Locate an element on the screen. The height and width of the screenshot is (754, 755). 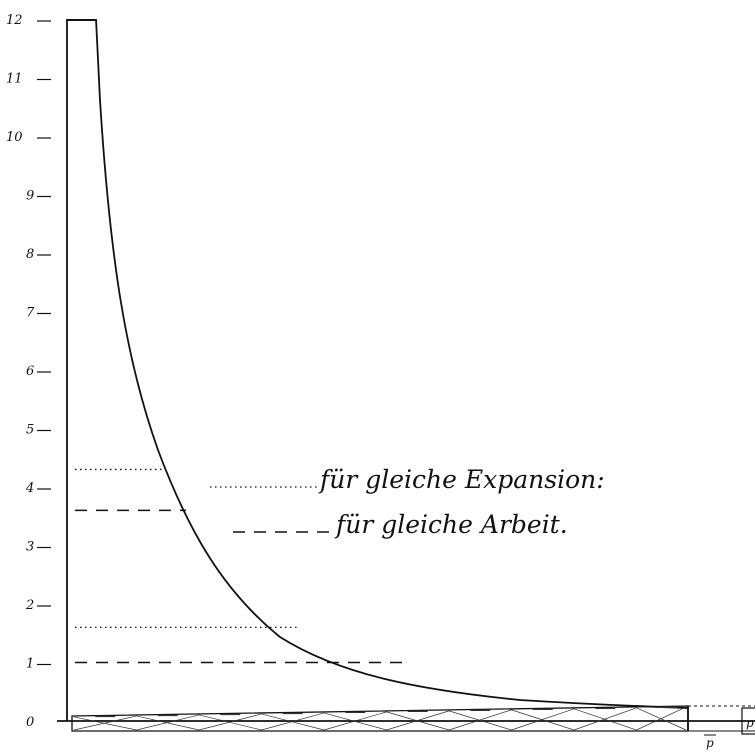
p-box is located at coordinates (748, 721).